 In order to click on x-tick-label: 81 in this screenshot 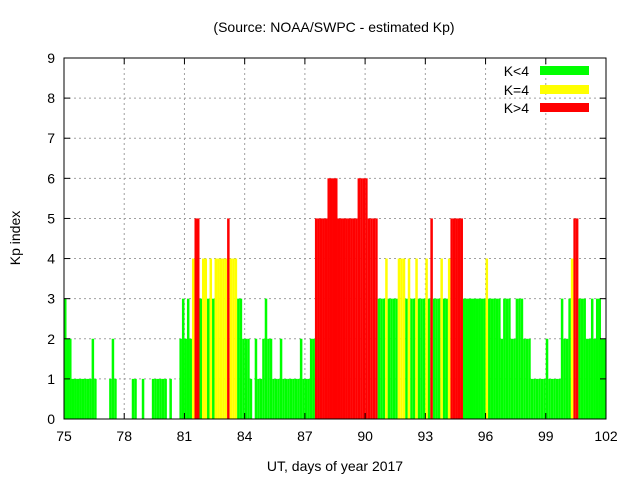, I will do `click(185, 436)`.